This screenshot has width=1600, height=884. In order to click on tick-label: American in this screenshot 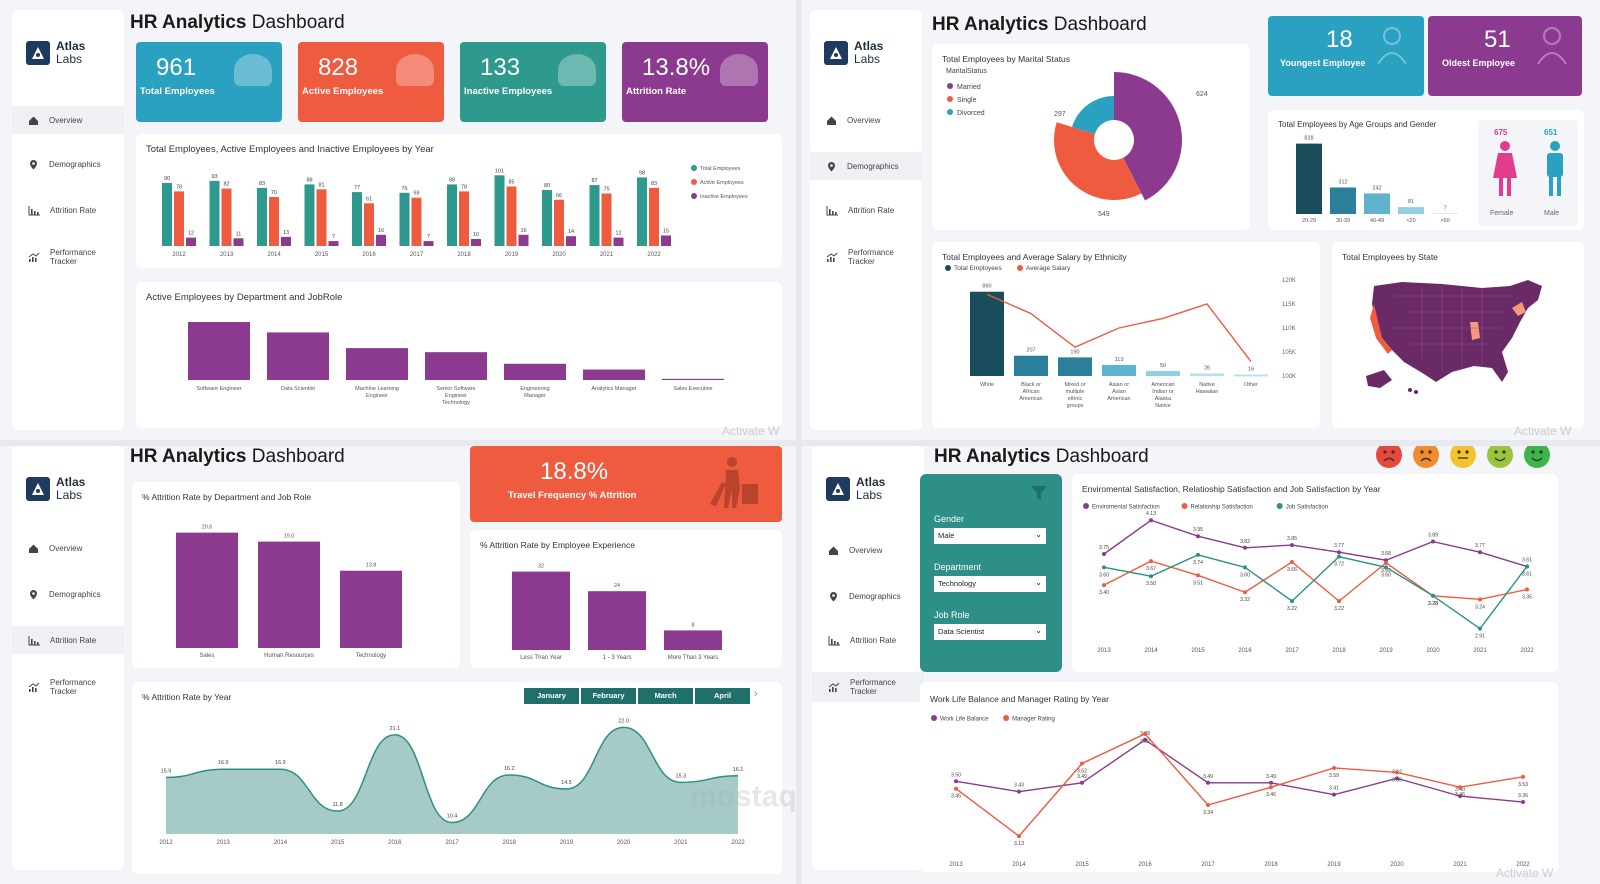, I will do `click(1030, 399)`.